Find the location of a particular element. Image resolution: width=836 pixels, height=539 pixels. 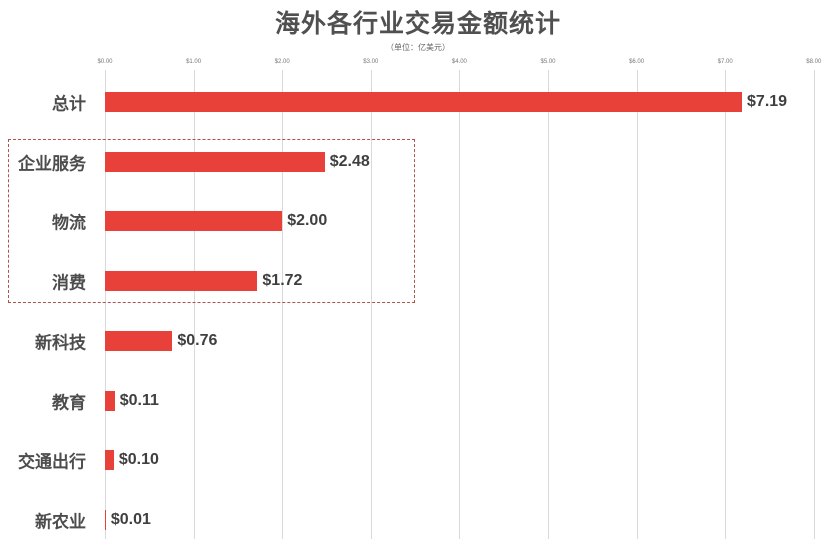

x-tick-label: $8.00 is located at coordinates (814, 62).